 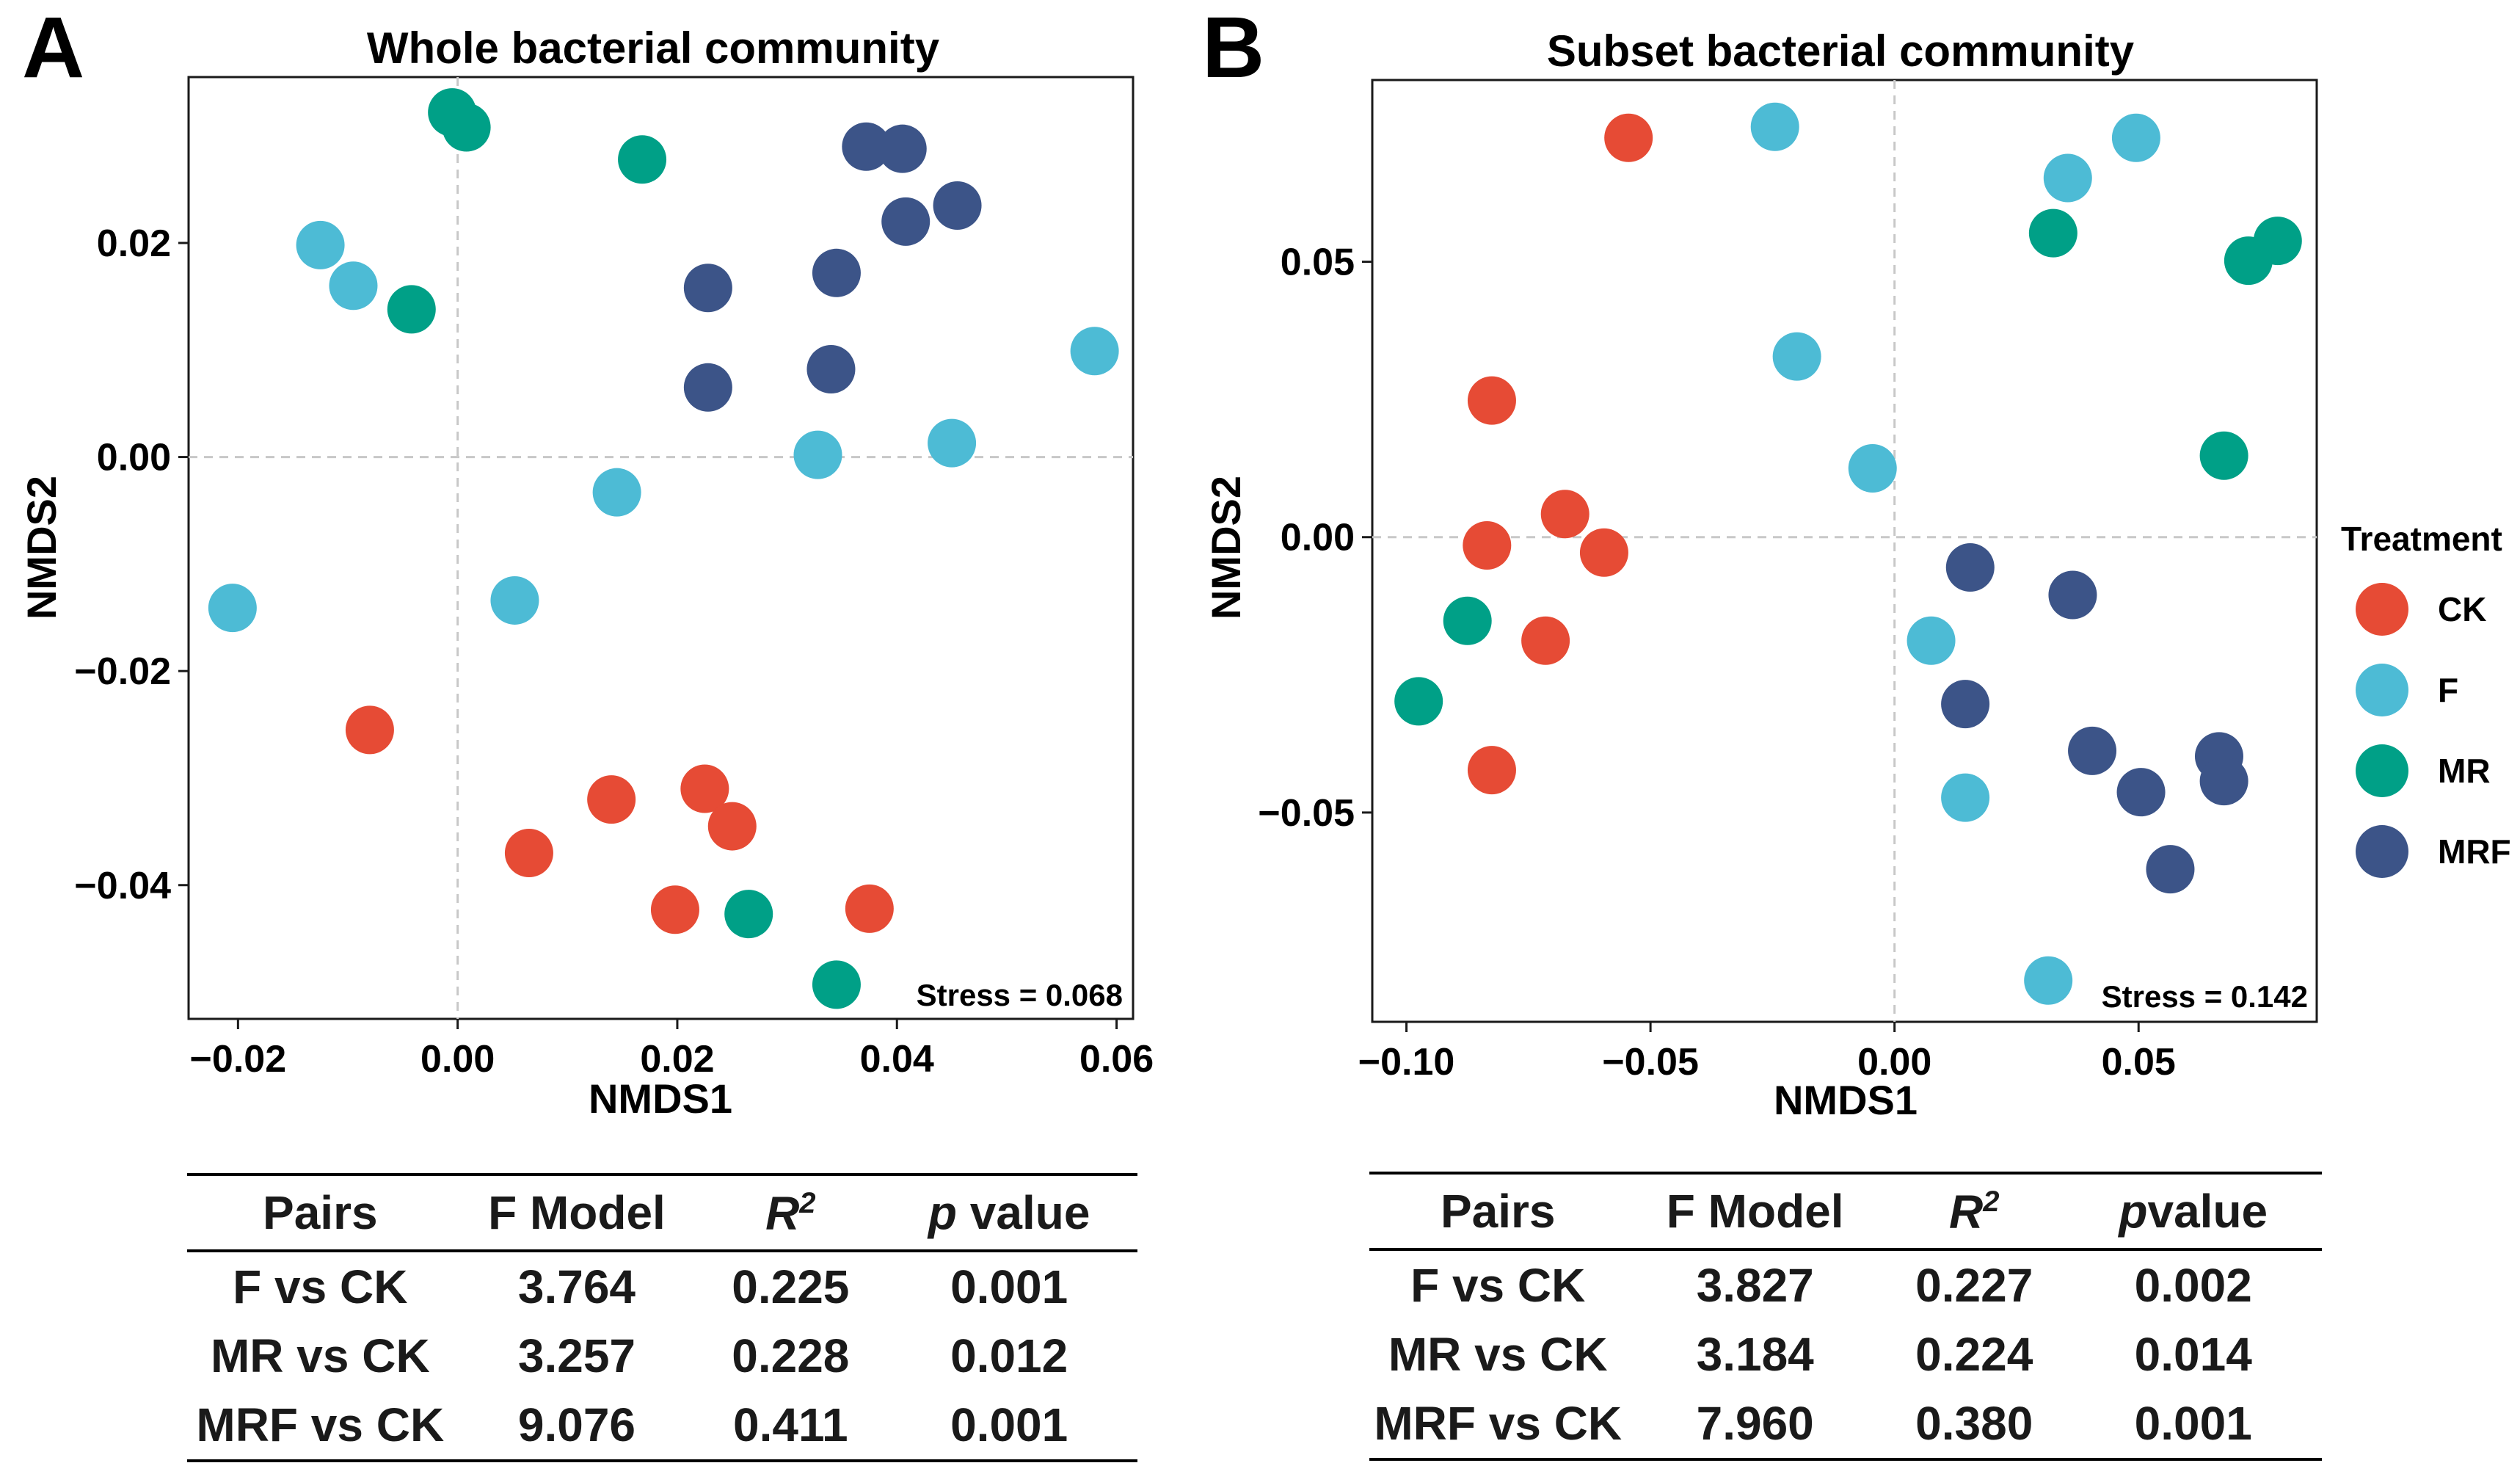 What do you see at coordinates (1306, 814) in the screenshot?
I see `y-tick-label: −0.05` at bounding box center [1306, 814].